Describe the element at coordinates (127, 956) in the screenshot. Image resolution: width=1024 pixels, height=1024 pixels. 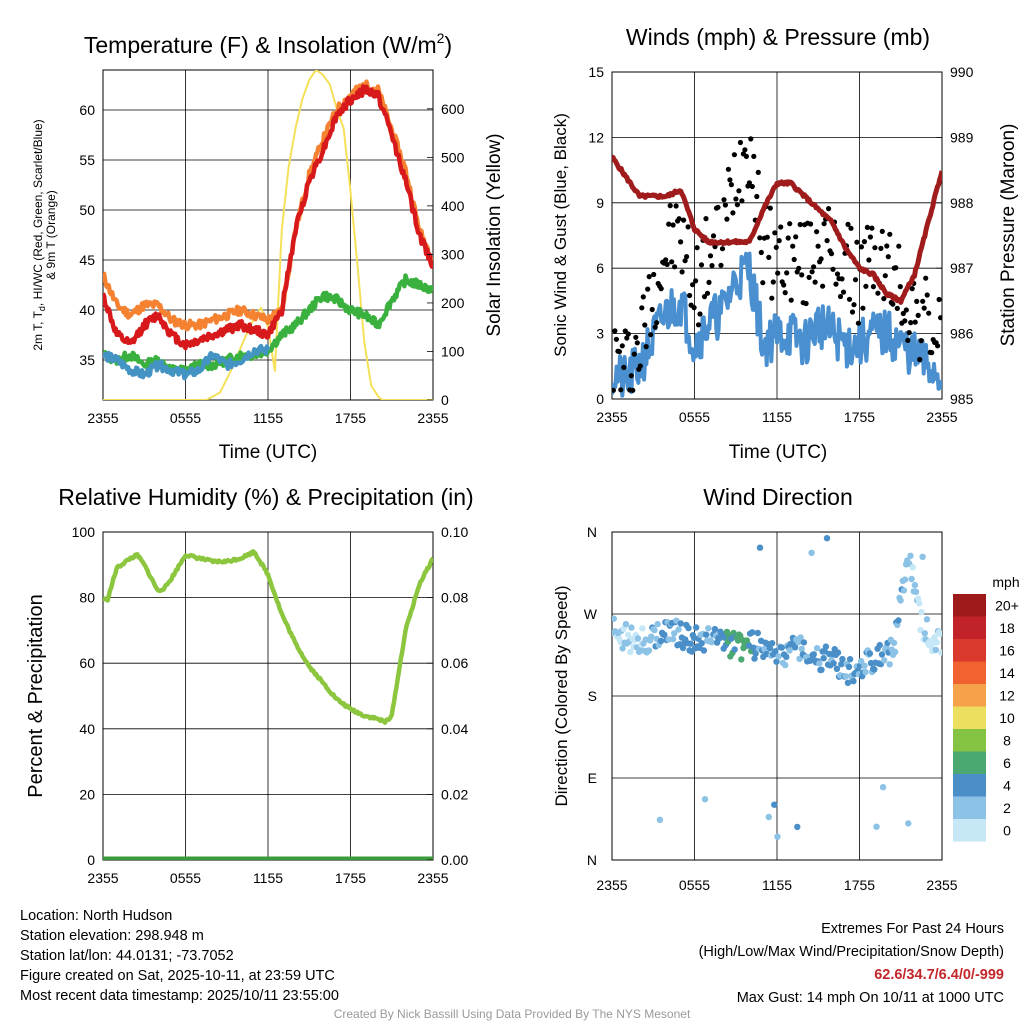
I see `station-latlon: Station lat/lon: 44.0131; -73.7052` at that location.